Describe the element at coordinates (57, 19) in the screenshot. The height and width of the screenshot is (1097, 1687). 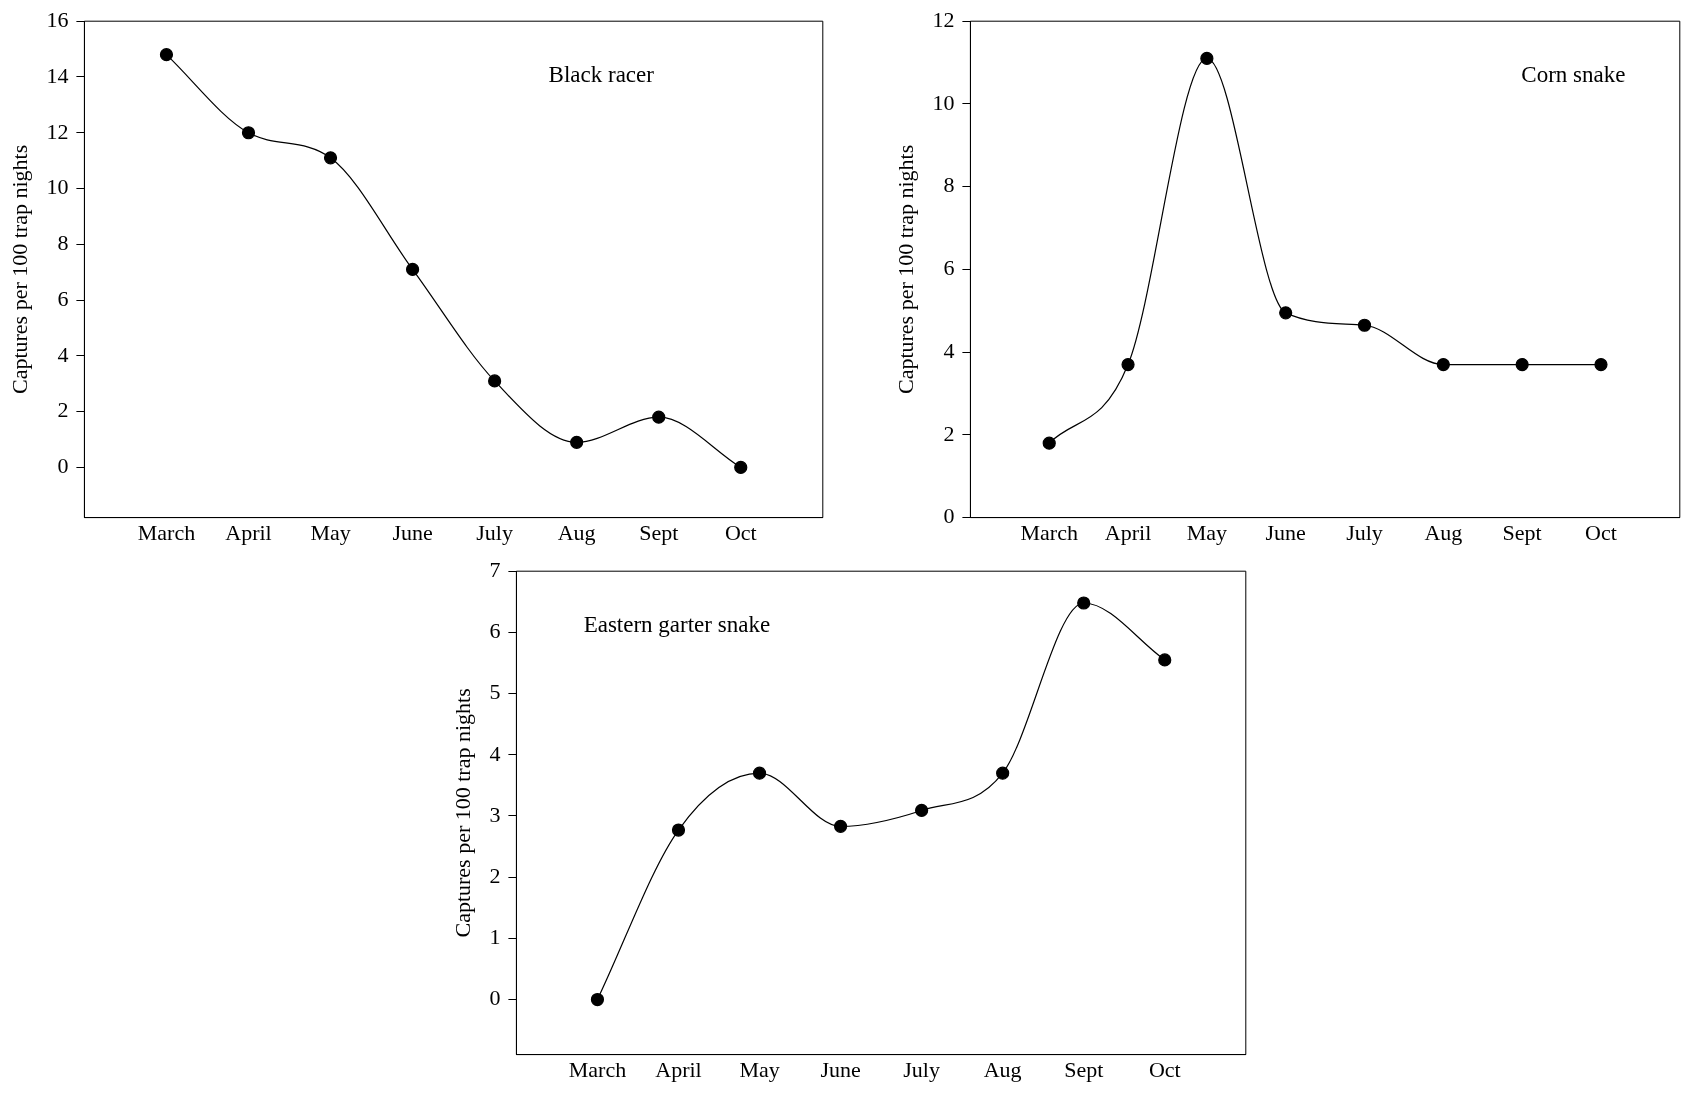
I see `y-tick-label: 16` at that location.